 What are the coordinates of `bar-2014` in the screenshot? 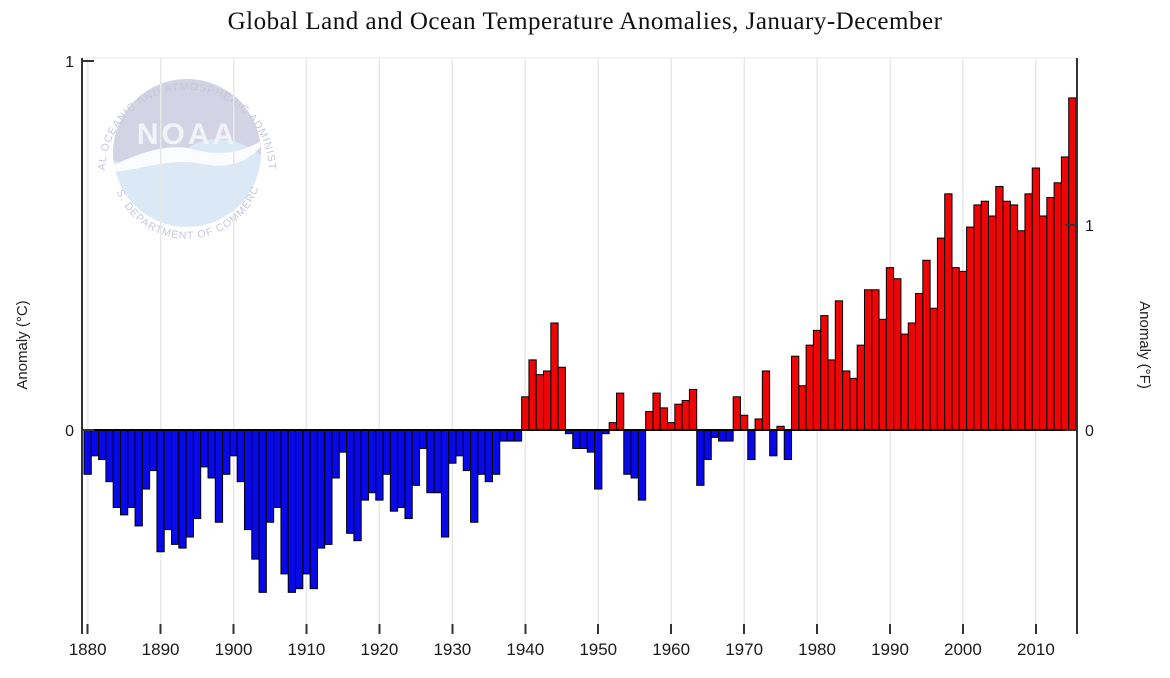 It's located at (1065, 293).